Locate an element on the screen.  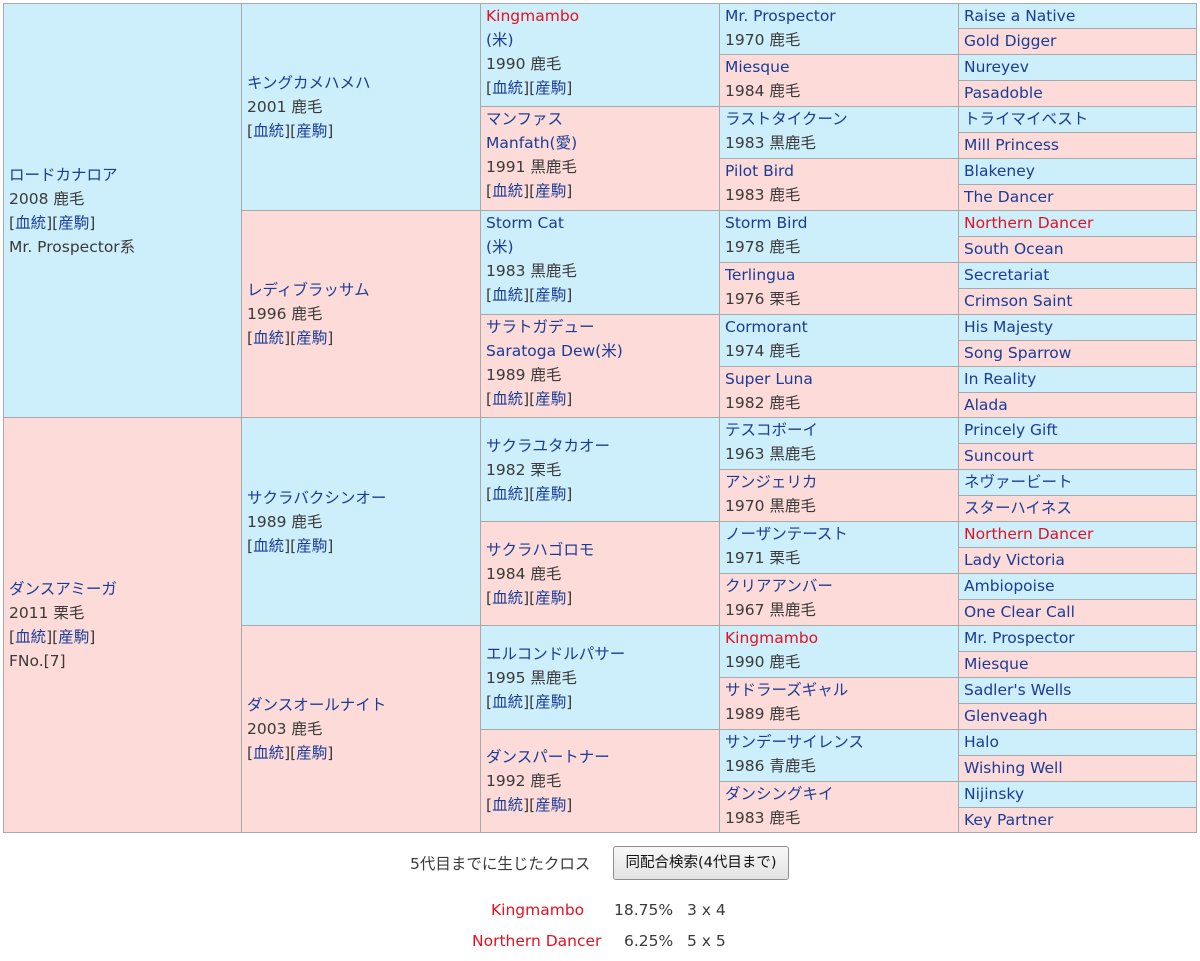
horse-name-link: Secretariat is located at coordinates (1007, 275).